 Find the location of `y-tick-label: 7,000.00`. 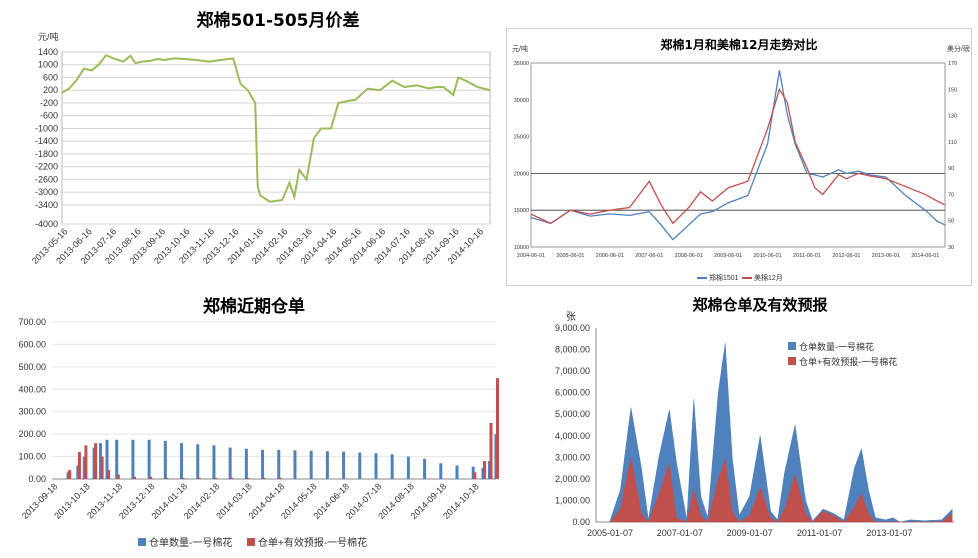

y-tick-label: 7,000.00 is located at coordinates (572, 371).